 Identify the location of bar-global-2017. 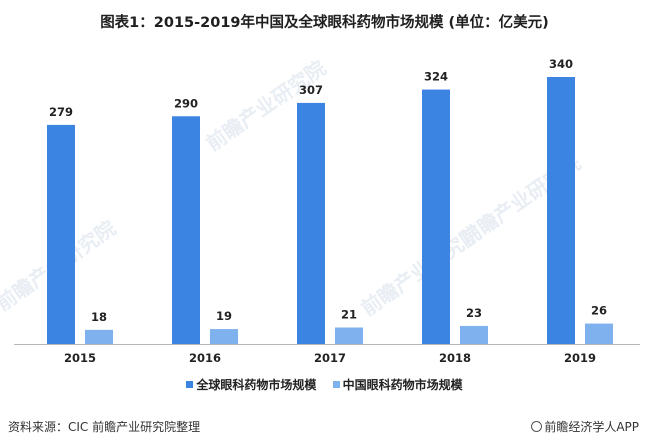
(311, 223).